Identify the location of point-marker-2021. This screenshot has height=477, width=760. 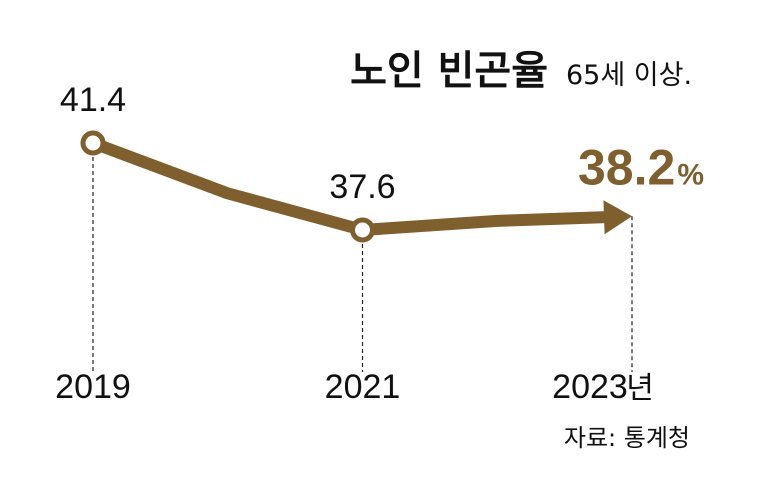
(362, 230).